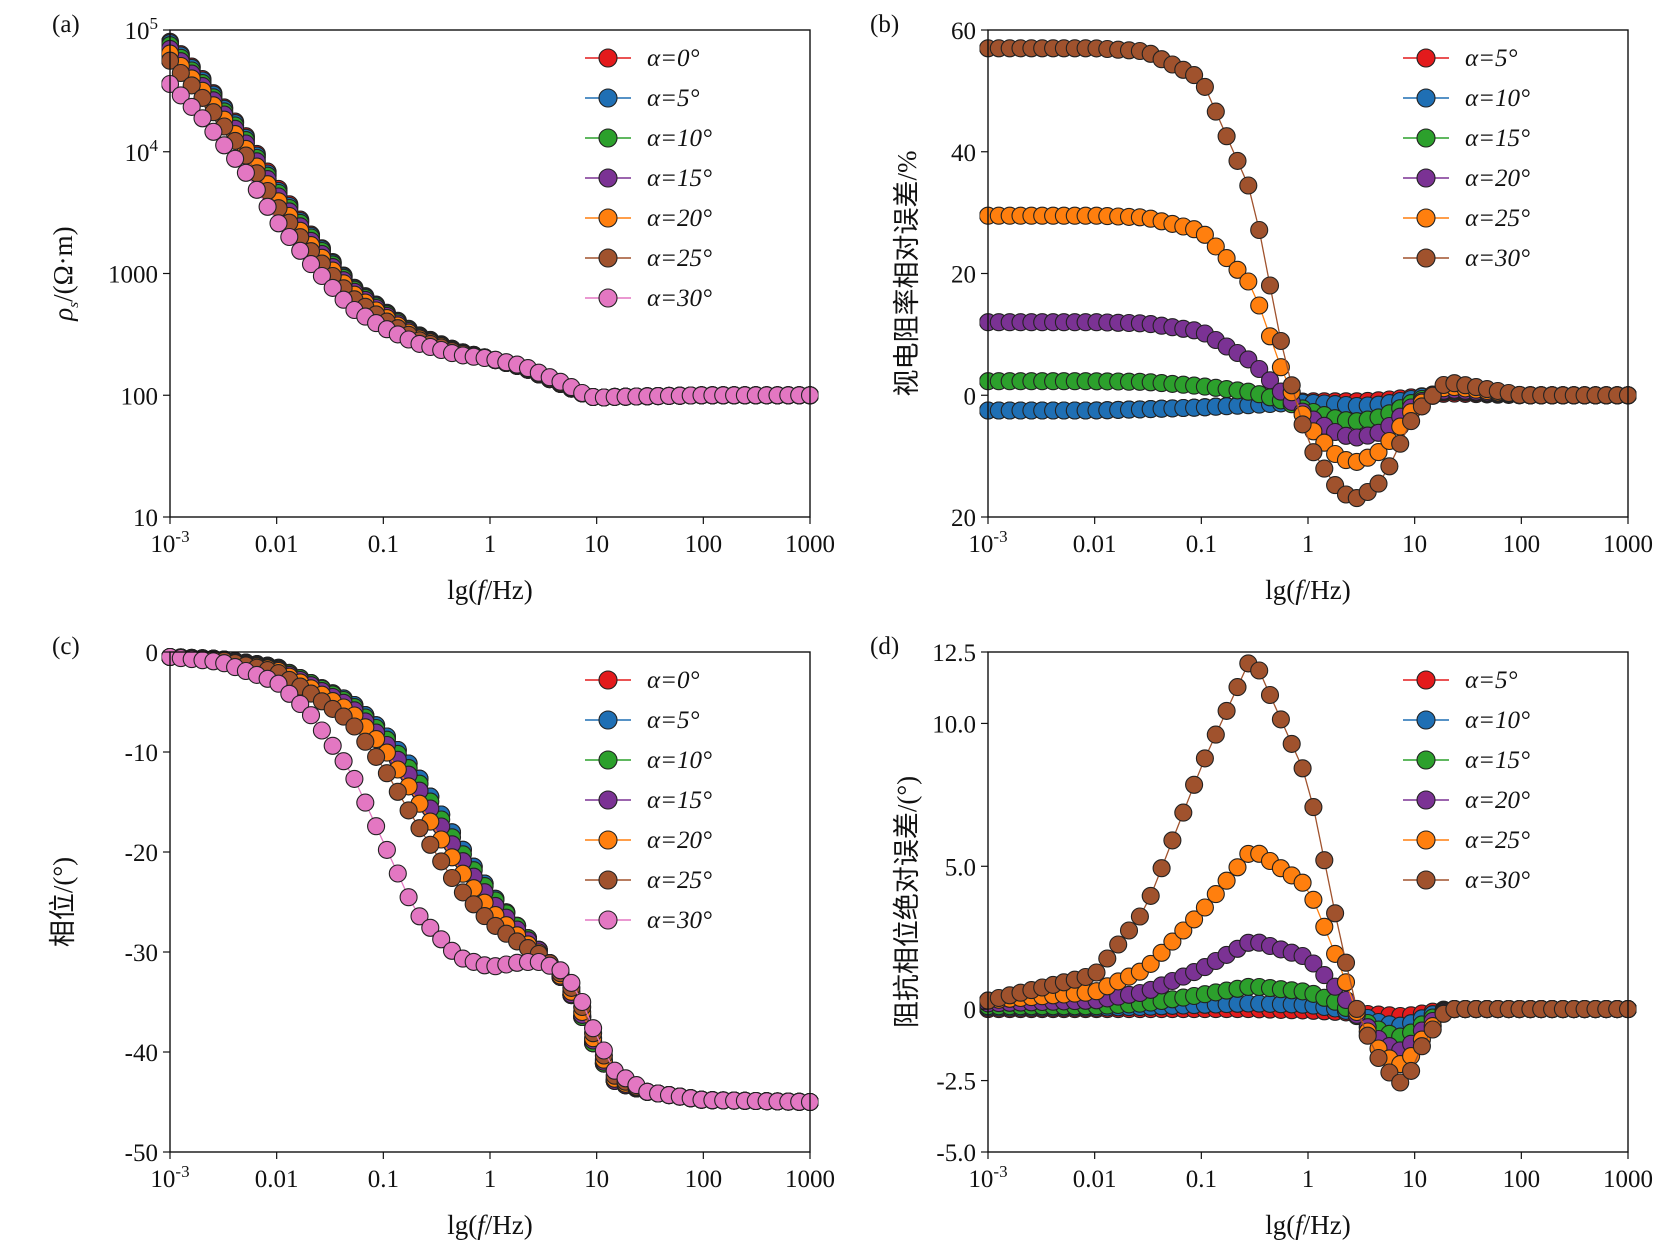  What do you see at coordinates (133, 275) in the screenshot?
I see `y-tick-label: 1000` at bounding box center [133, 275].